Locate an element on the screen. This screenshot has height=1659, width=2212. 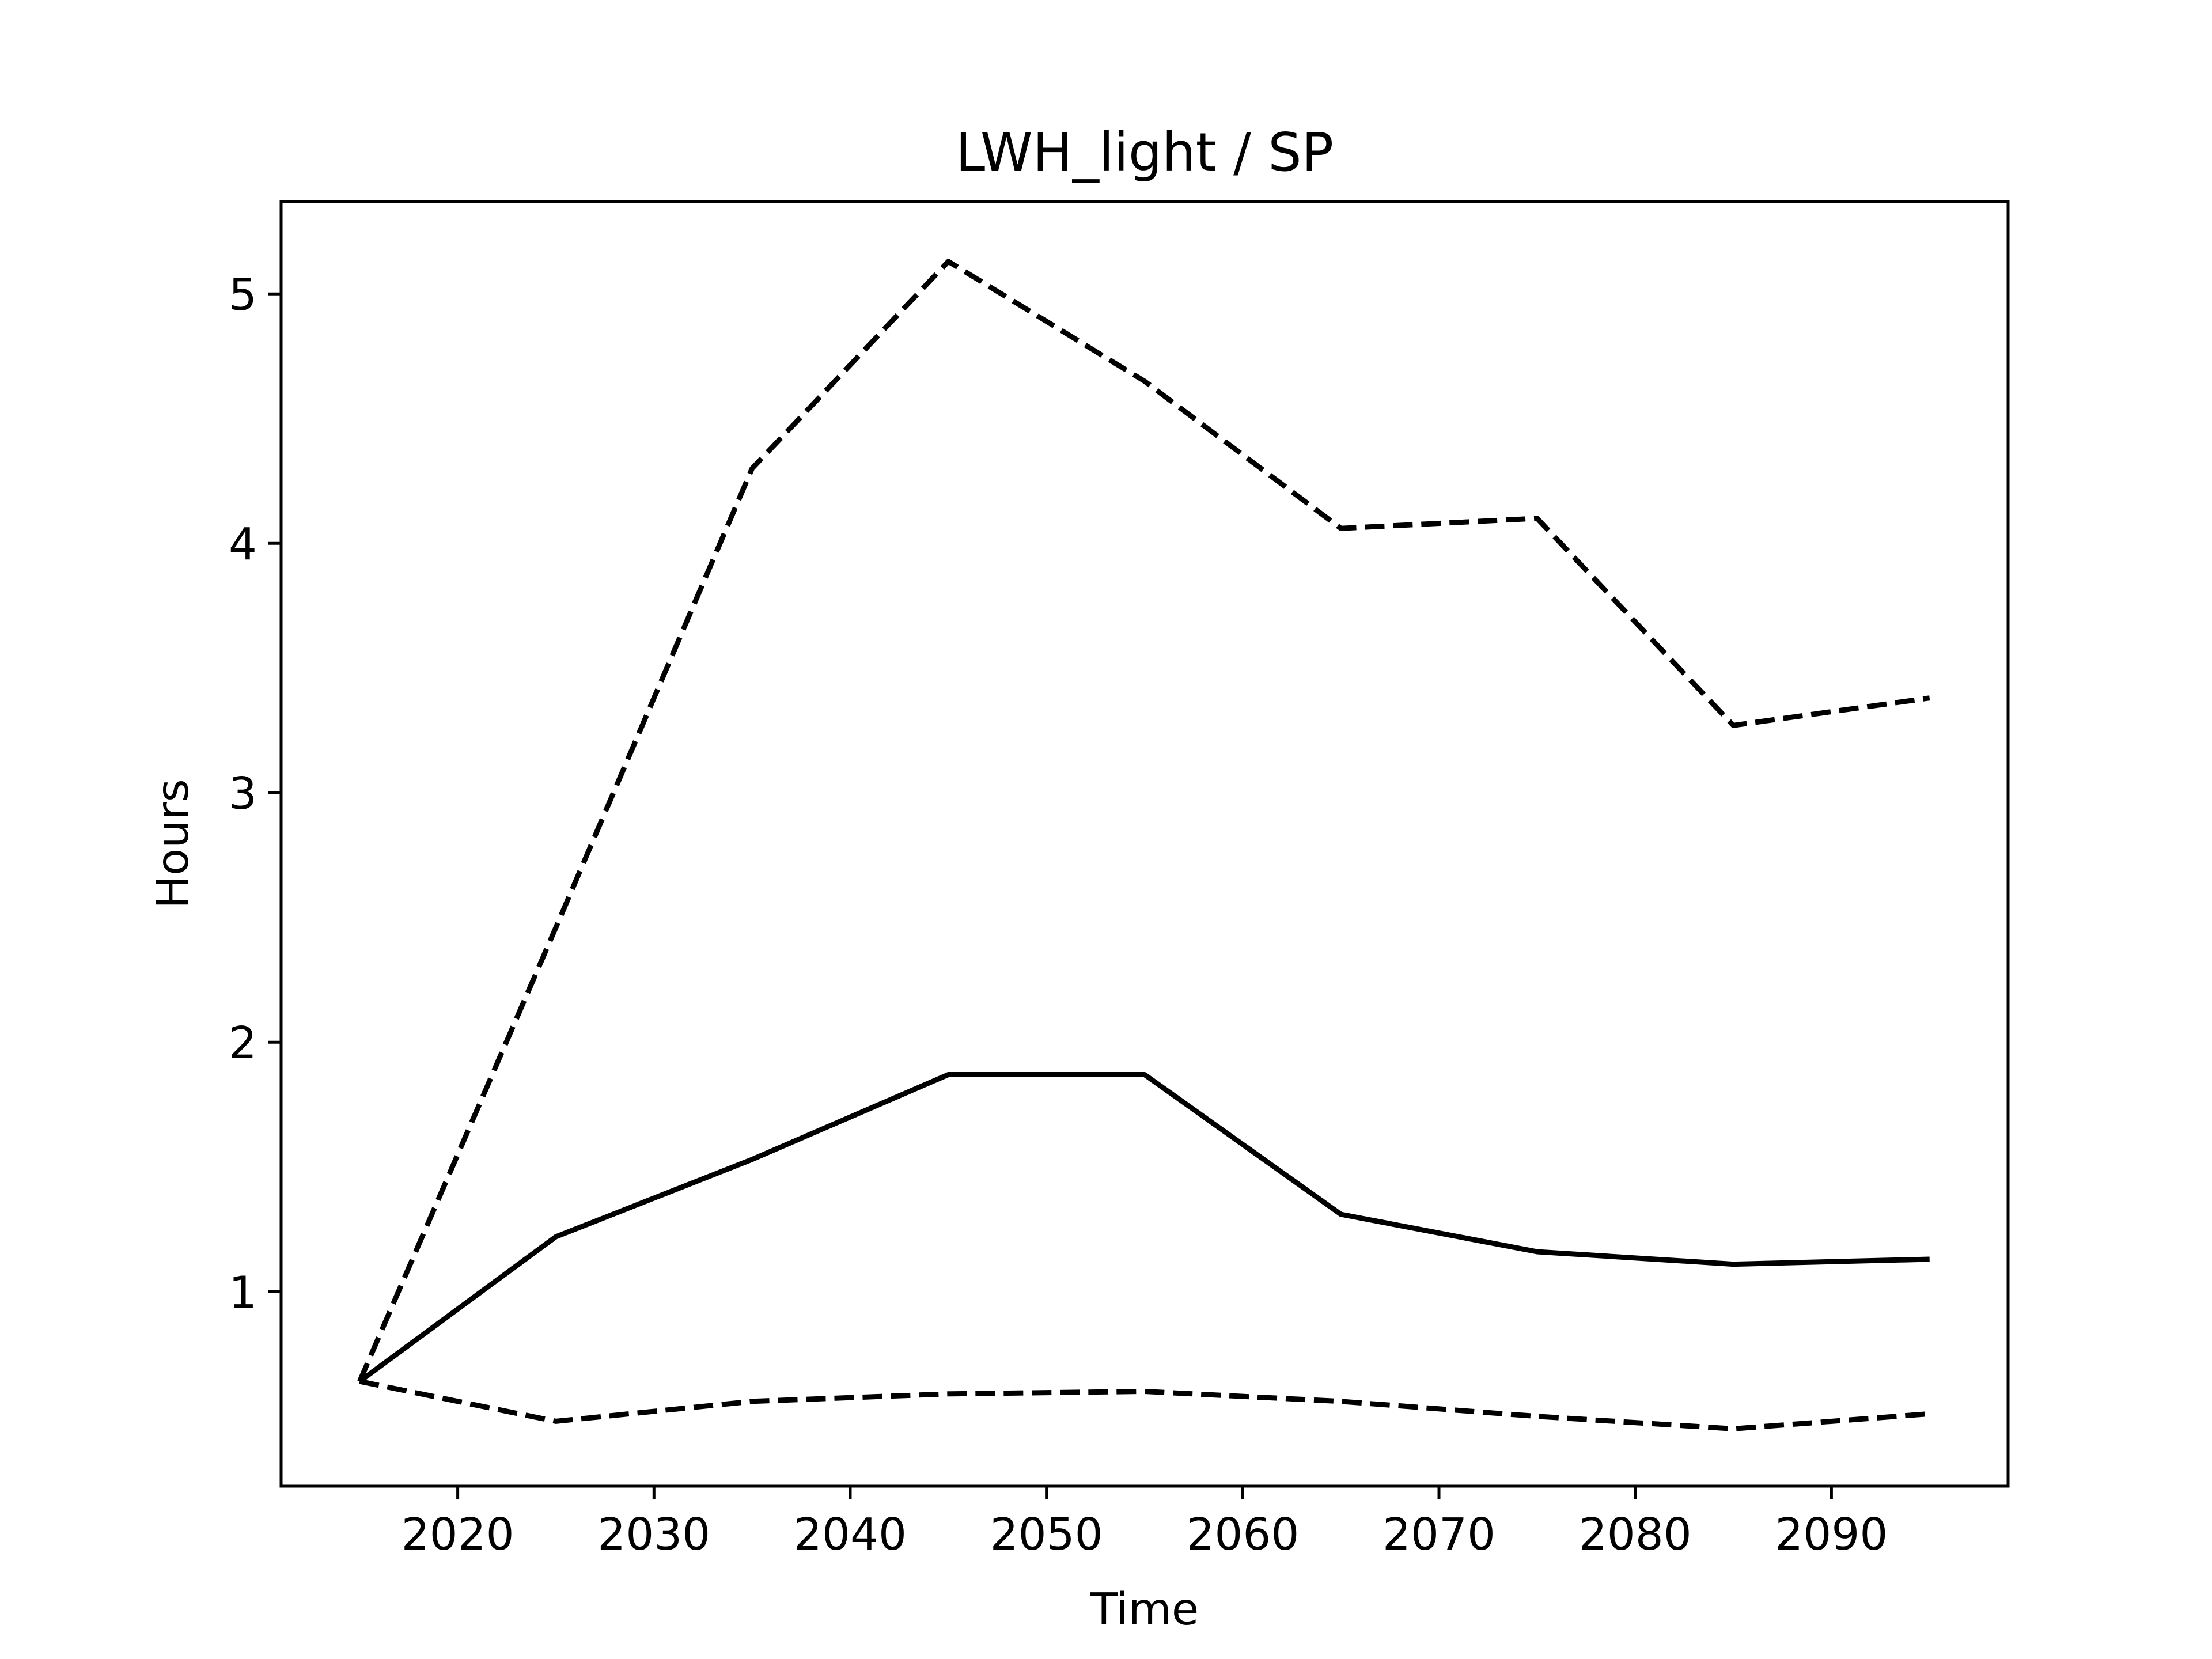
y-tick-label: 2 is located at coordinates (243, 1043).